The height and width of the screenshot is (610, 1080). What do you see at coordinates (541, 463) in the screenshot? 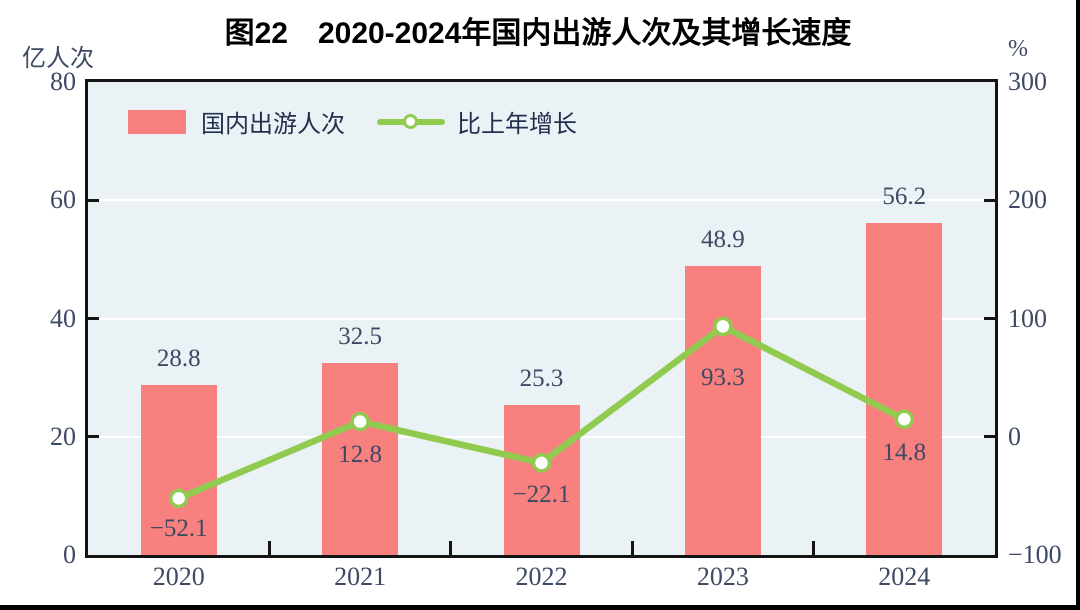
I see `growth-point-marker-2022` at bounding box center [541, 463].